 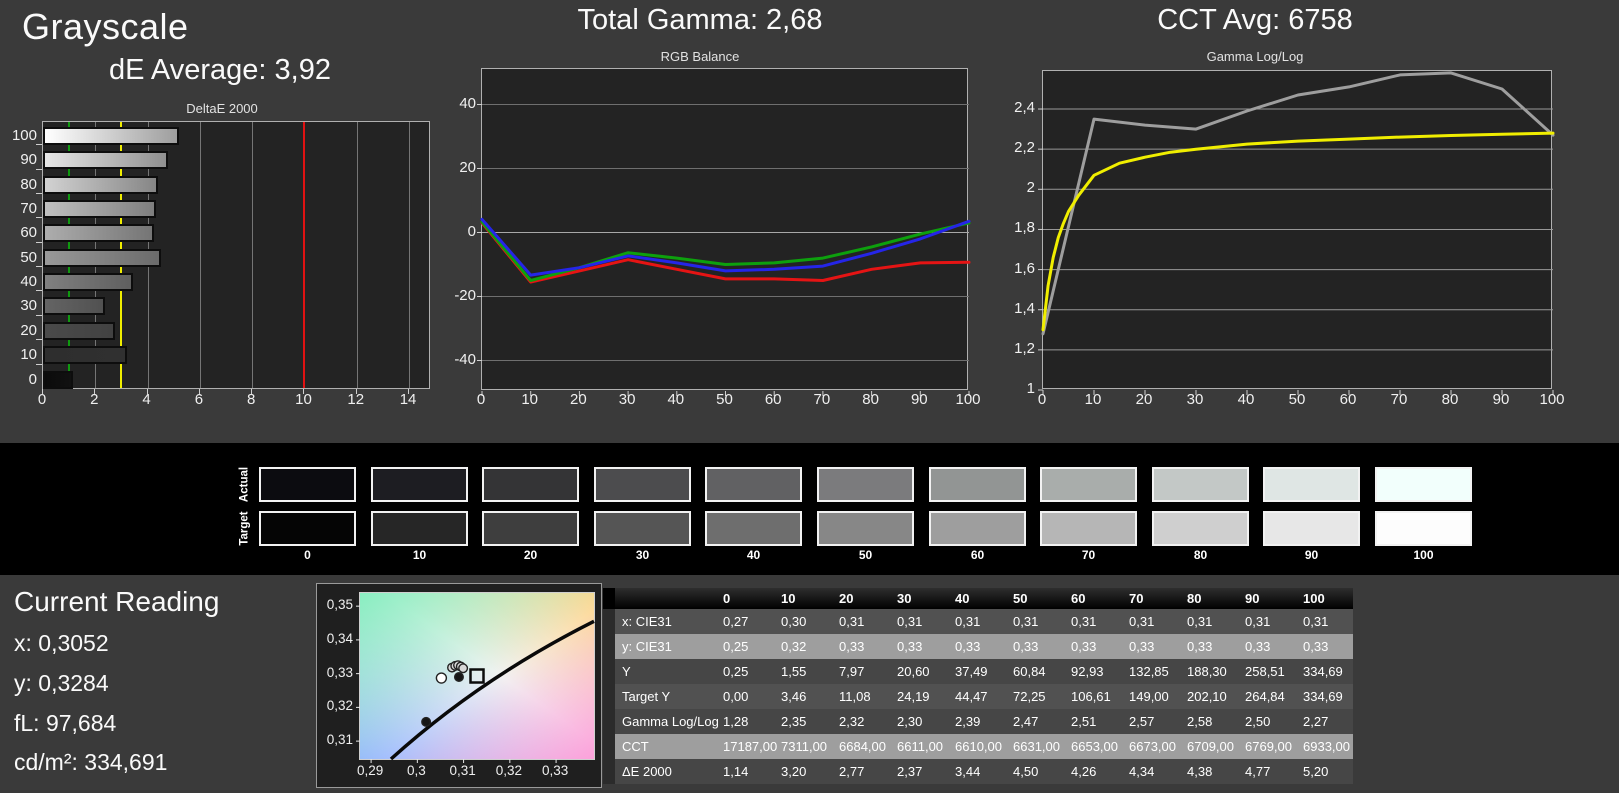 What do you see at coordinates (1399, 399) in the screenshot?
I see `xtick-label: 70` at bounding box center [1399, 399].